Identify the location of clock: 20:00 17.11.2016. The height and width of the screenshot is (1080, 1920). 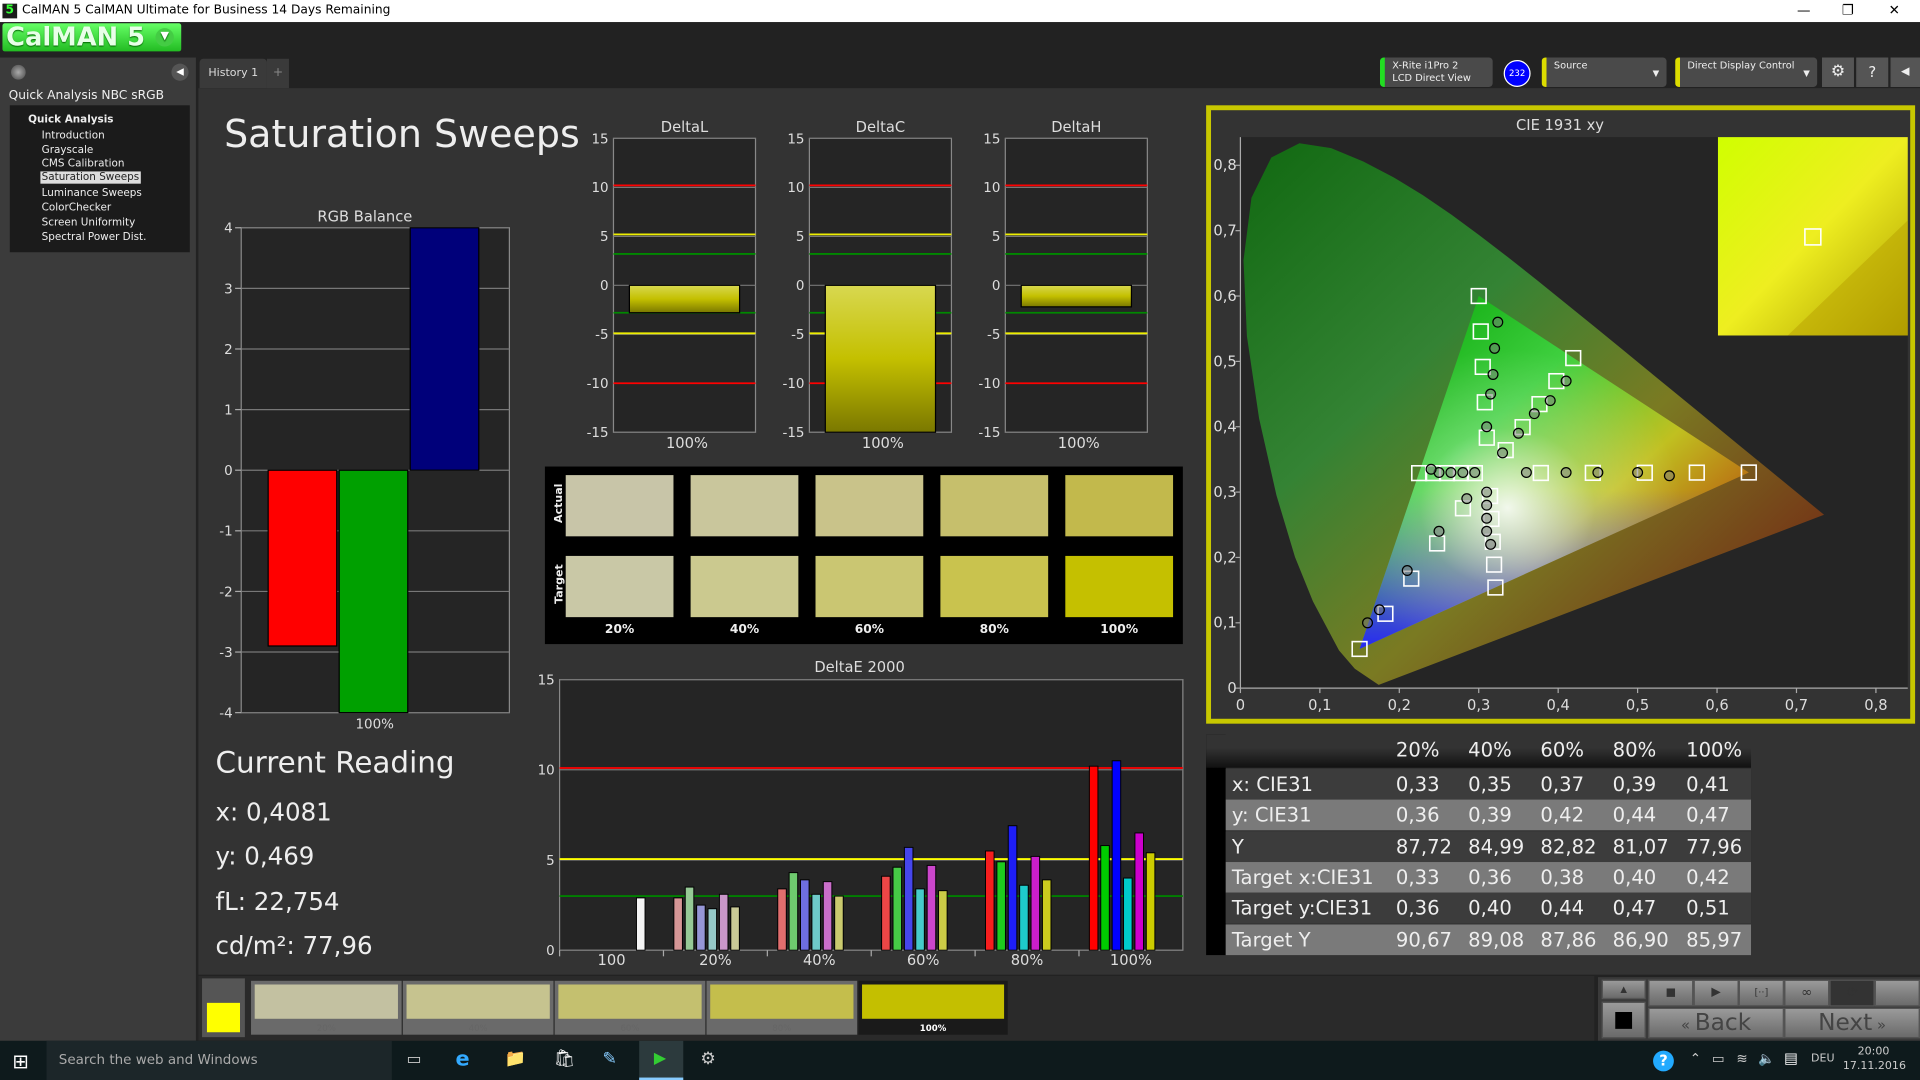
(1874, 1058).